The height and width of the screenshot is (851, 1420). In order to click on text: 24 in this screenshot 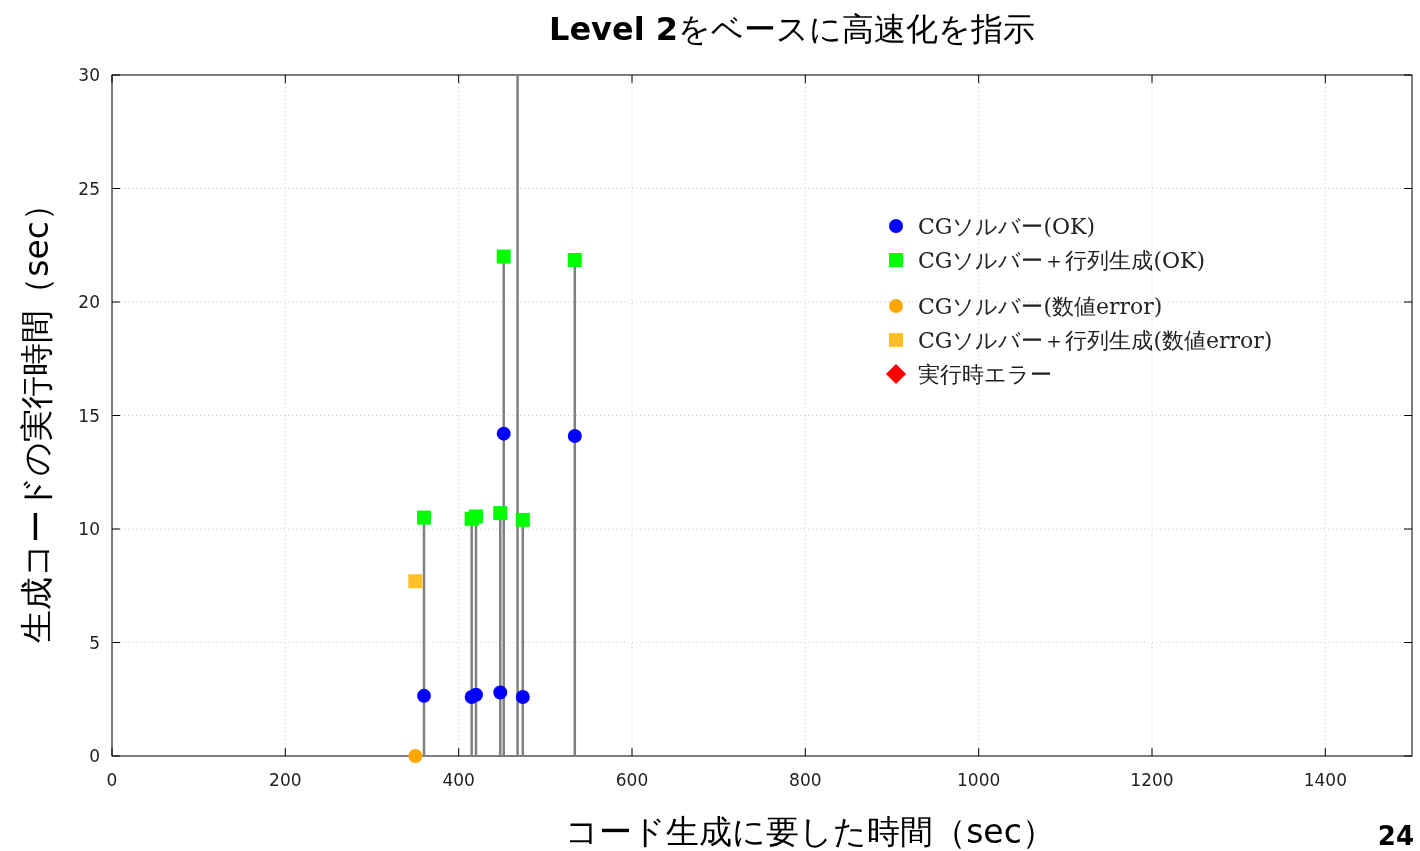, I will do `click(1395, 836)`.